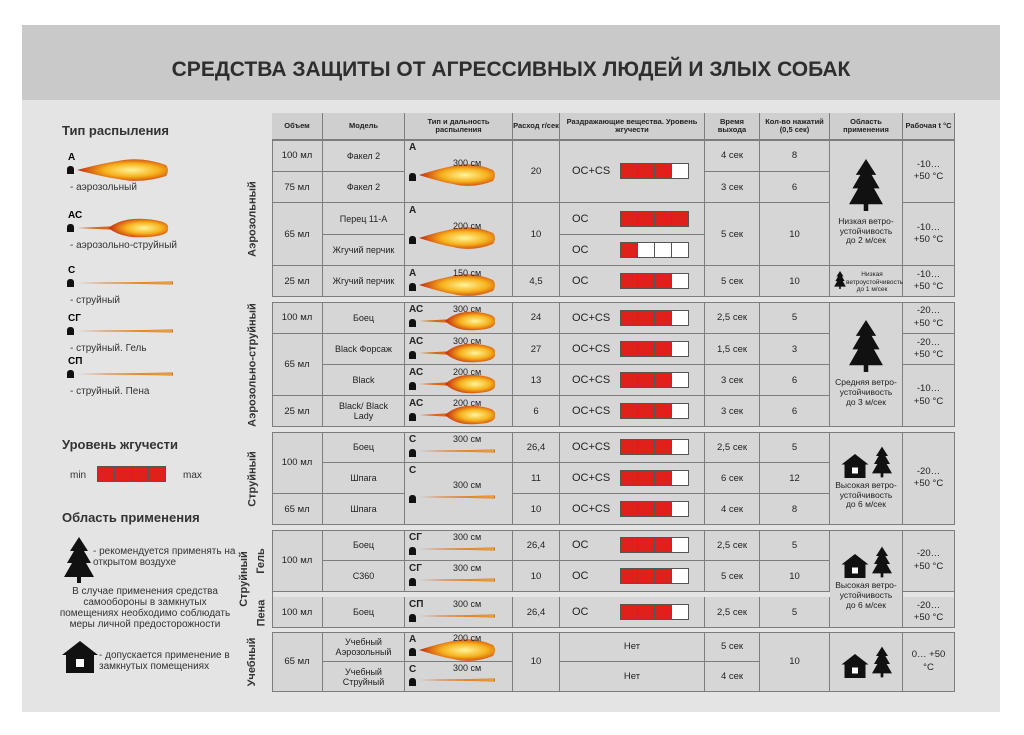  What do you see at coordinates (536, 447) in the screenshot?
I see `rate-cell: 26,4` at bounding box center [536, 447].